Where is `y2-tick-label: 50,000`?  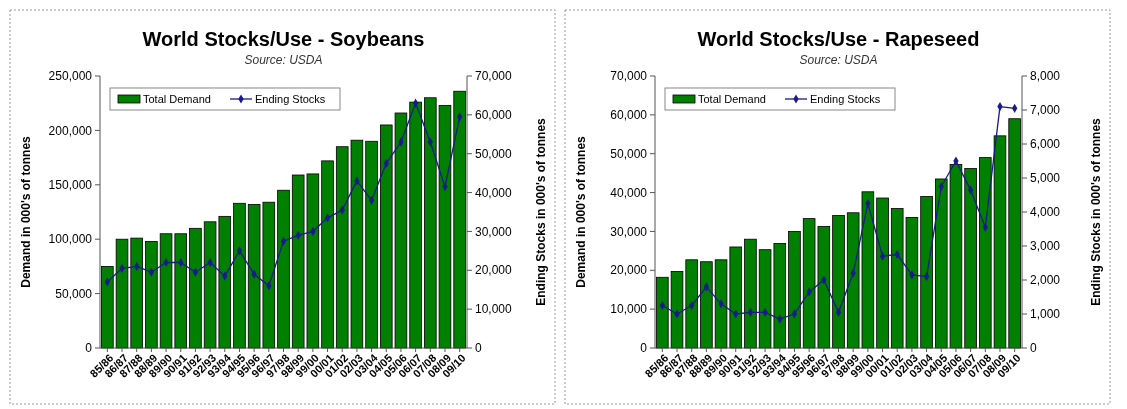
y2-tick-label: 50,000 is located at coordinates (494, 153).